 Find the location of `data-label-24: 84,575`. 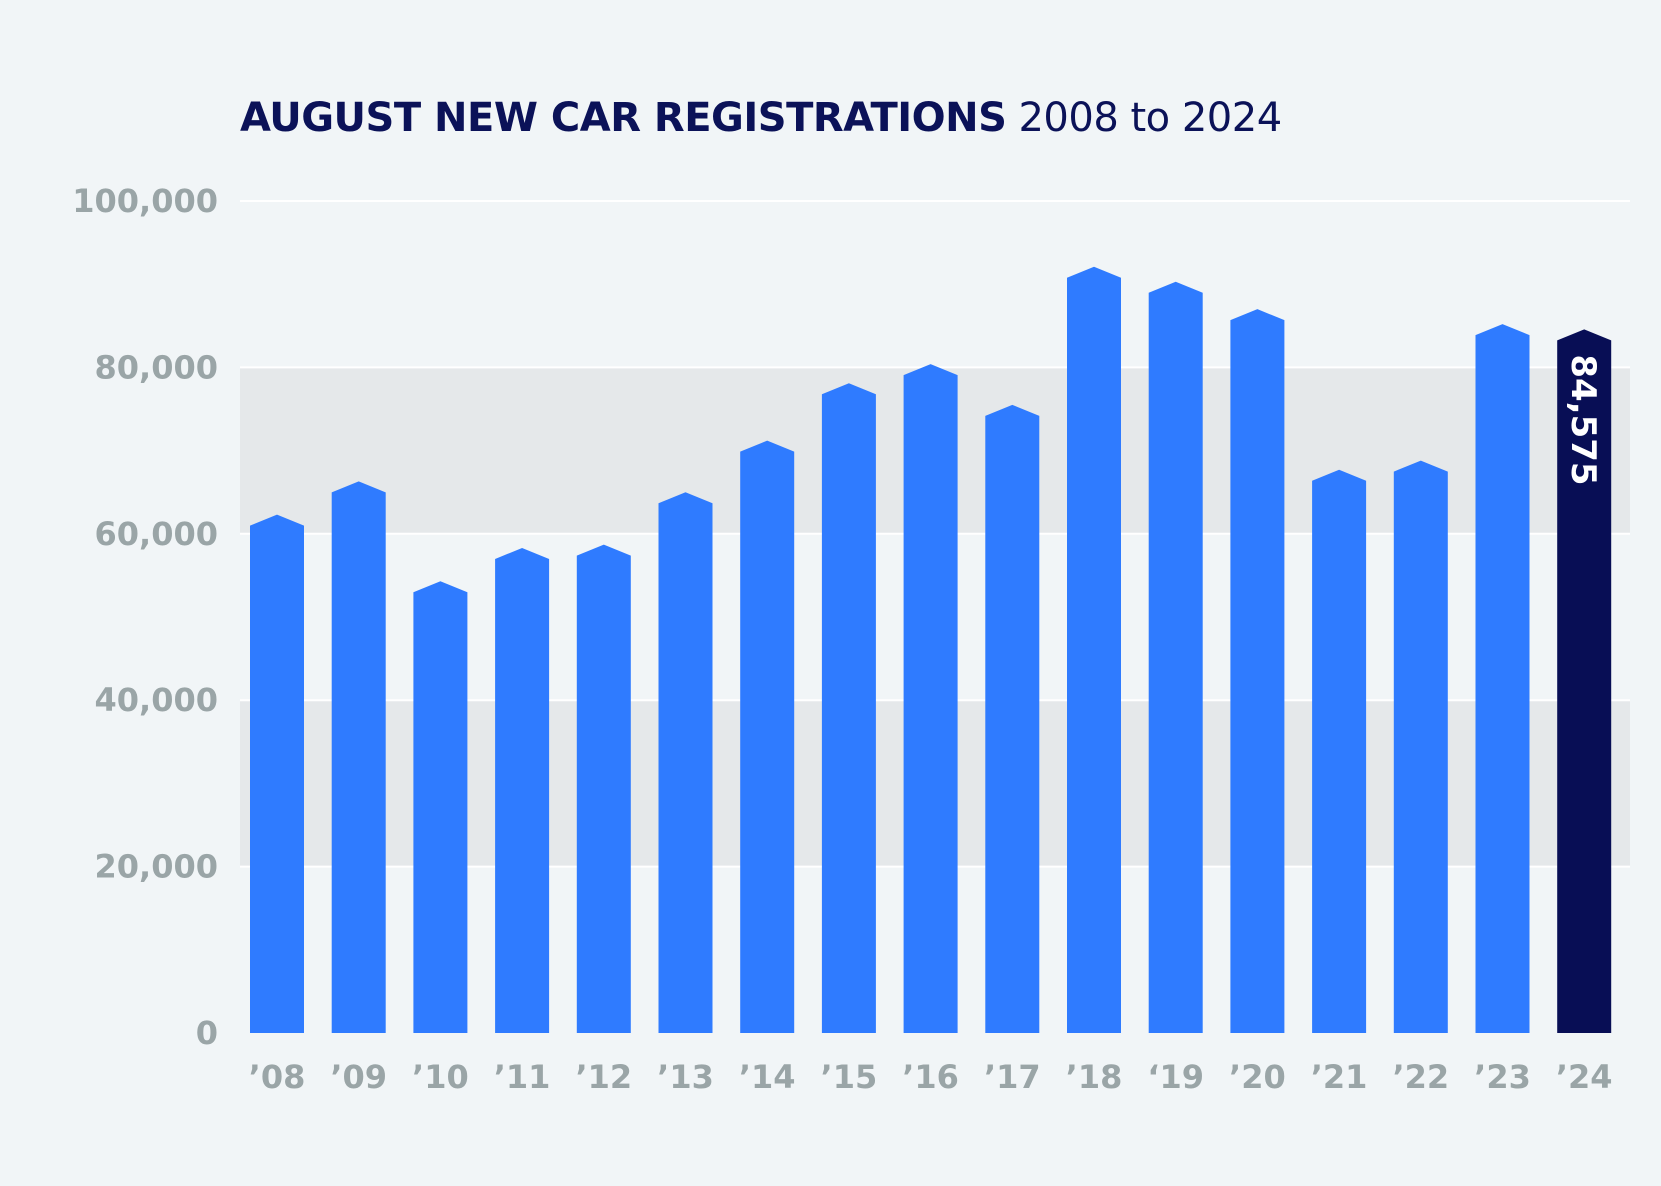

data-label-24: 84,575 is located at coordinates (1583, 419).